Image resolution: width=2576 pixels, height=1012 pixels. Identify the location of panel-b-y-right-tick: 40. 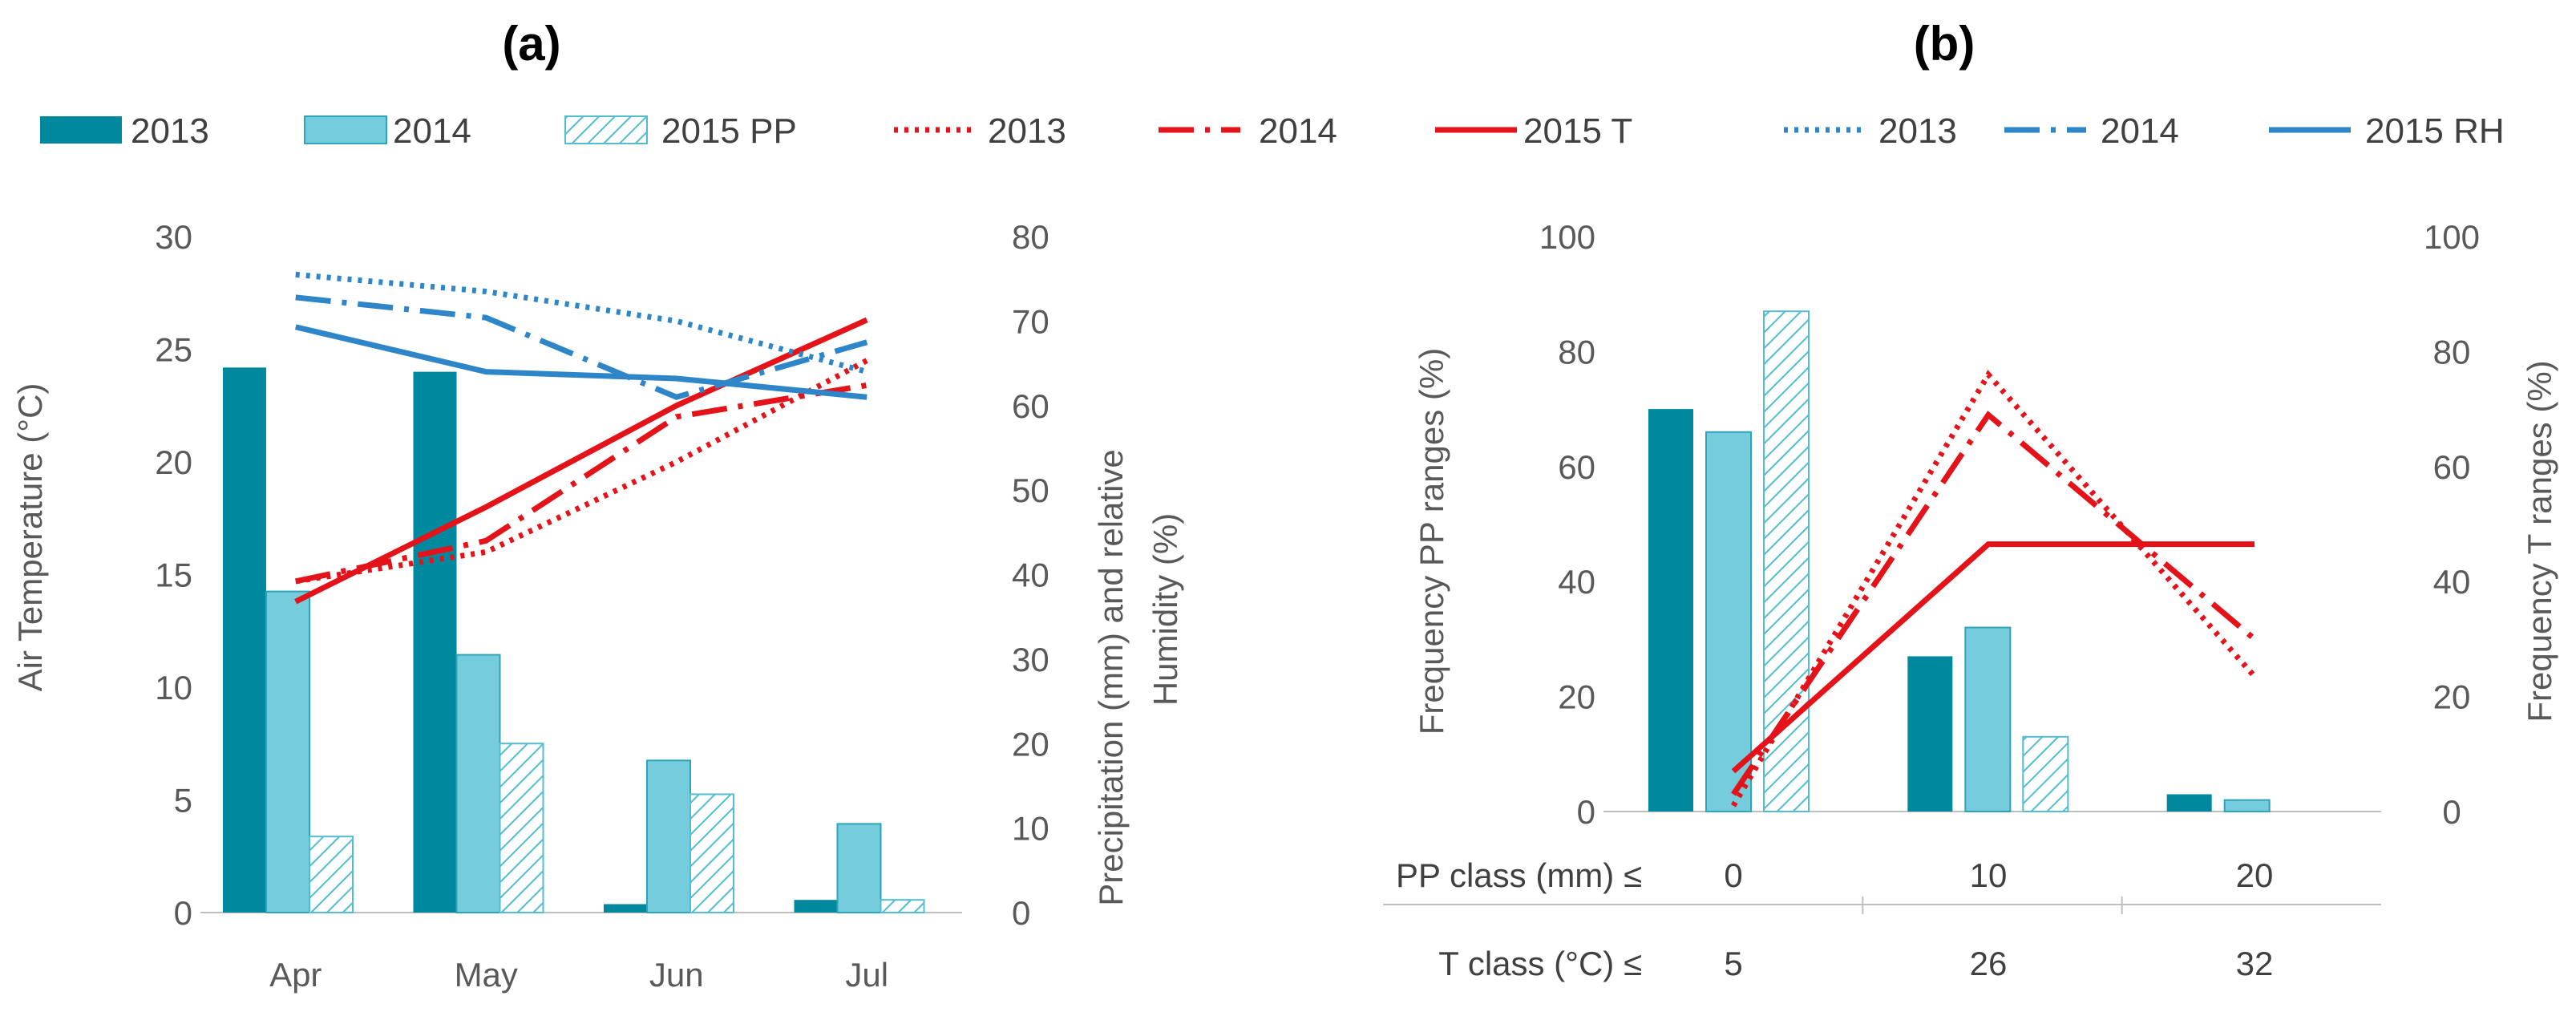
(2452, 582).